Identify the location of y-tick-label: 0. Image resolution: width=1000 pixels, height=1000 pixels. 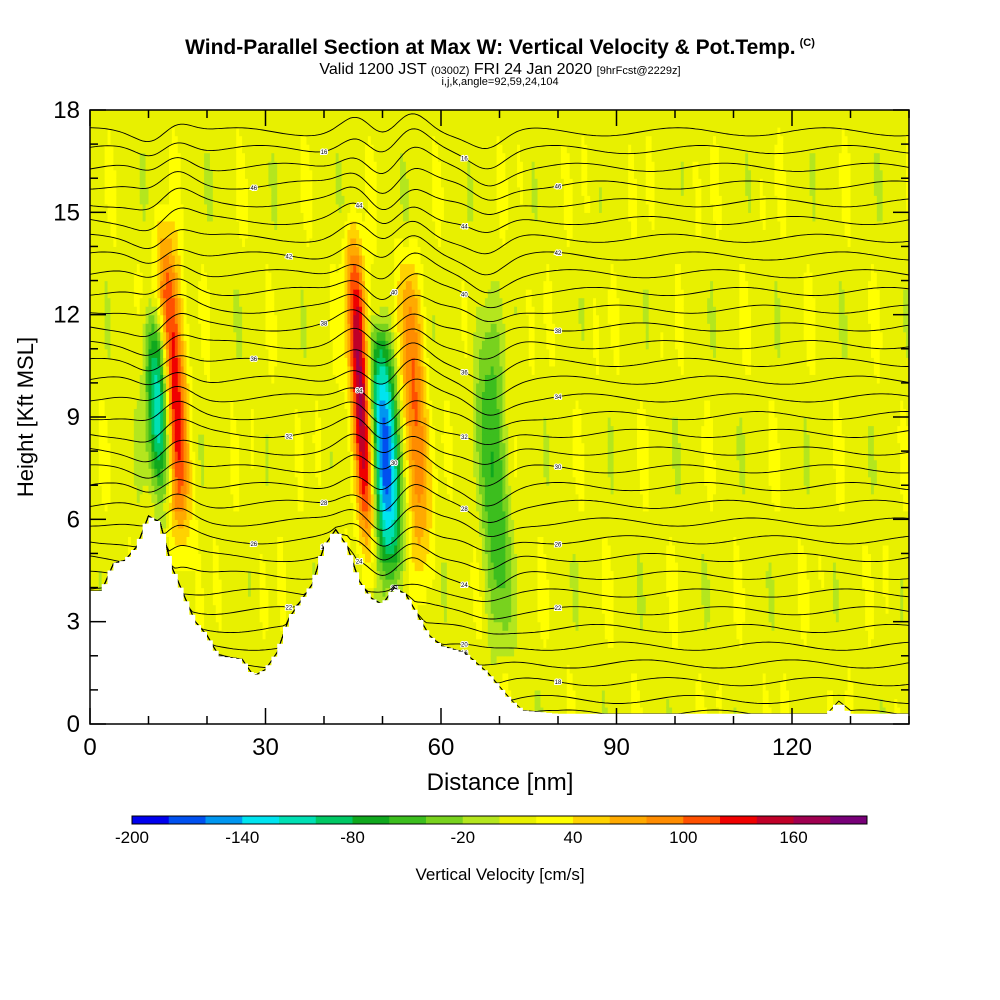
(73, 724).